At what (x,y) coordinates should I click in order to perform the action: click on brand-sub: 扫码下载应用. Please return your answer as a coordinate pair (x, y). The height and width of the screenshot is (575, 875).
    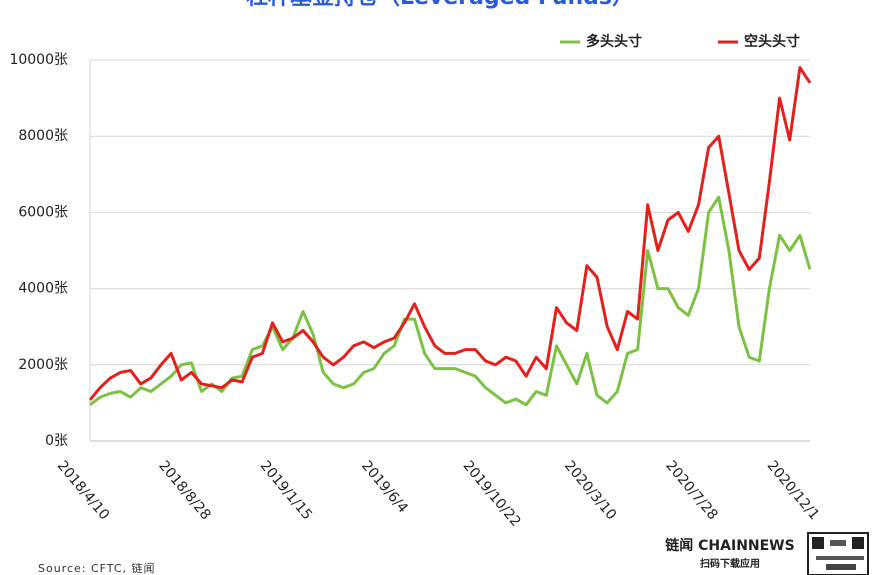
    Looking at the image, I should click on (730, 563).